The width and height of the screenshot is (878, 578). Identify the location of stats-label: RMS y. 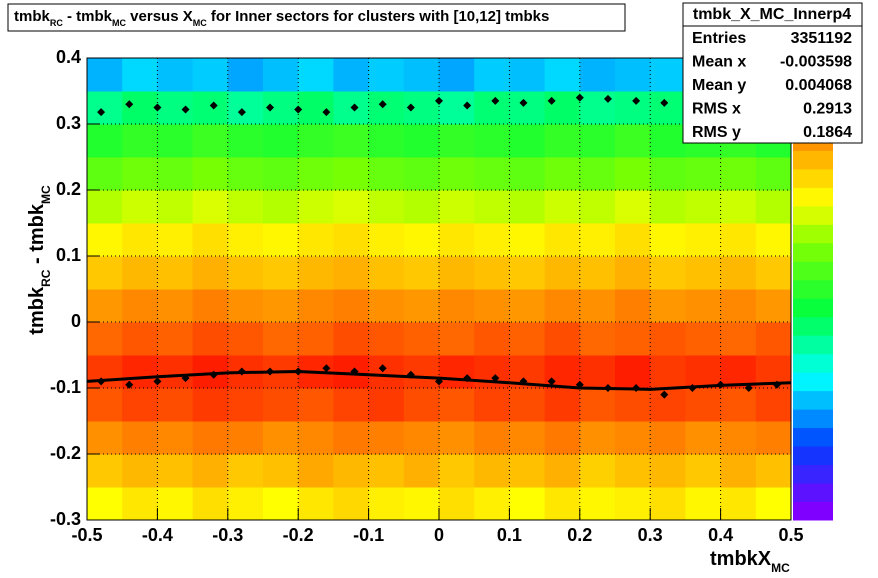
(716, 132).